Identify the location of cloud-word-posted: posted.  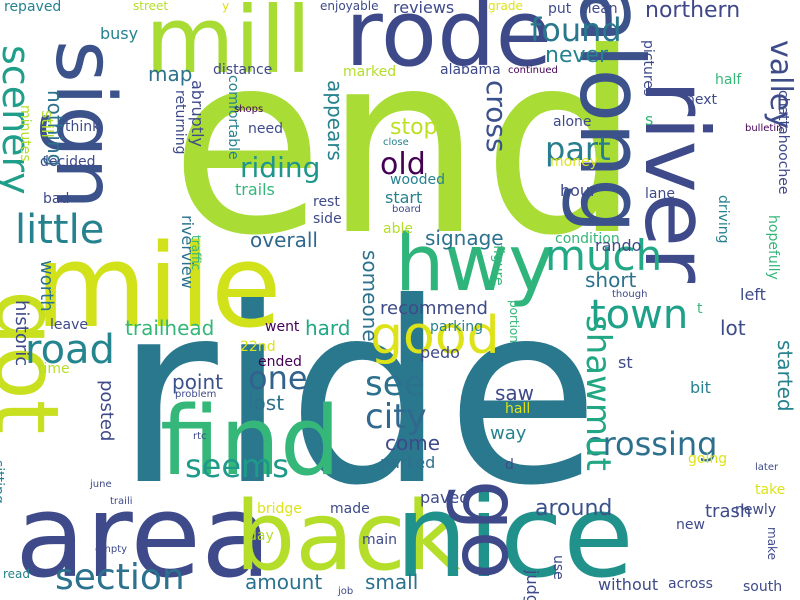
(106, 411).